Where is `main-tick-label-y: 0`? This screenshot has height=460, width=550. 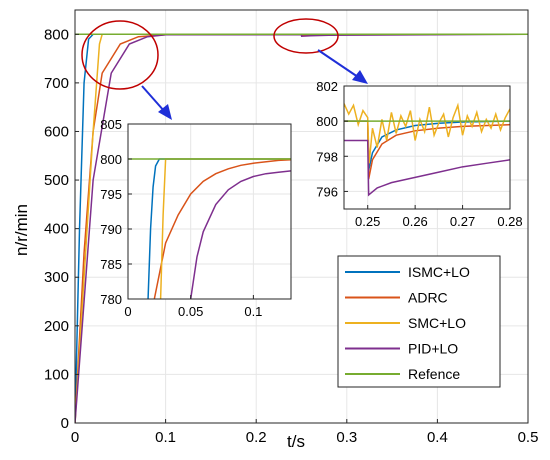
main-tick-label-y: 0 is located at coordinates (65, 423).